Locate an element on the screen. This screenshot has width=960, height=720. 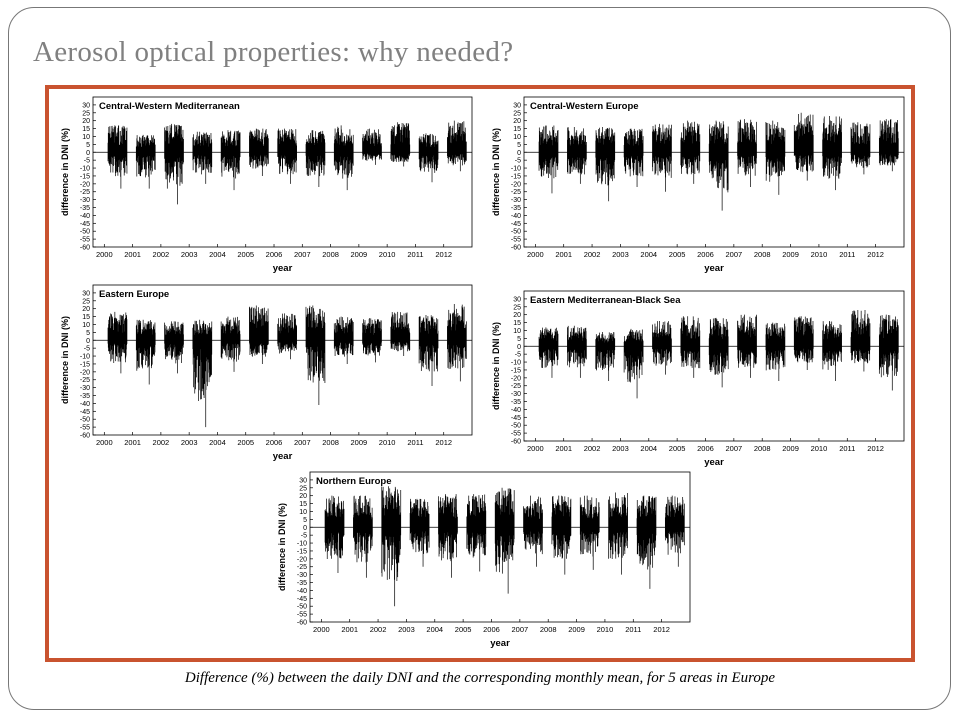
emb-year-2000-bars is located at coordinates (548, 352).